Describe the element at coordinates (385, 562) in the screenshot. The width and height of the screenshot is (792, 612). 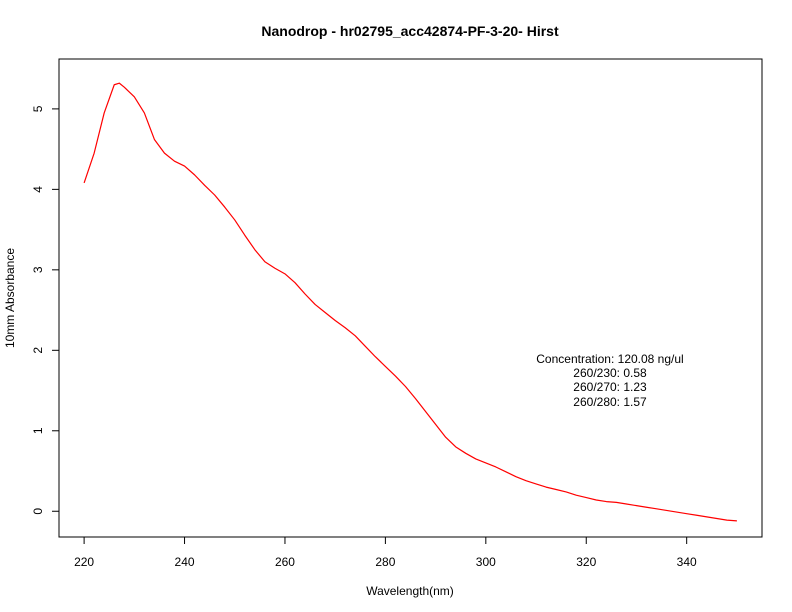
I see `x-tick-label: 280` at that location.